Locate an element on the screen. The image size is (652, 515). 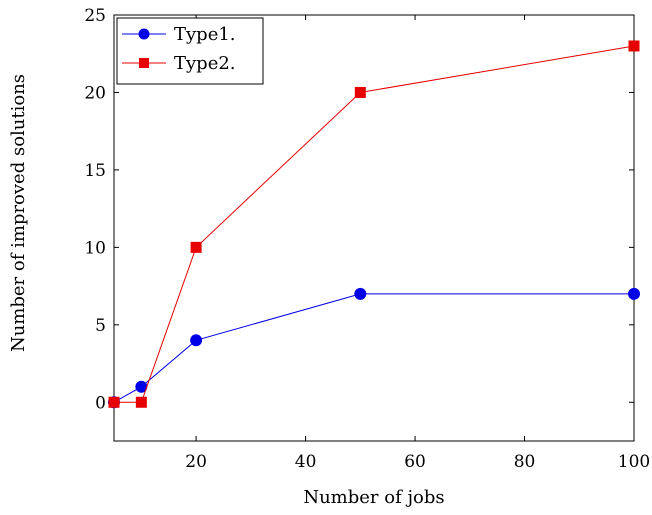
x-tick-label: 40 is located at coordinates (306, 462).